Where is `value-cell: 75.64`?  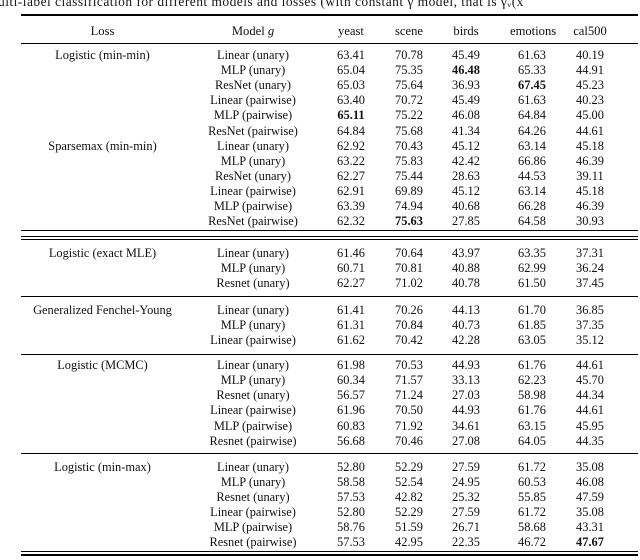 value-cell: 75.64 is located at coordinates (409, 85).